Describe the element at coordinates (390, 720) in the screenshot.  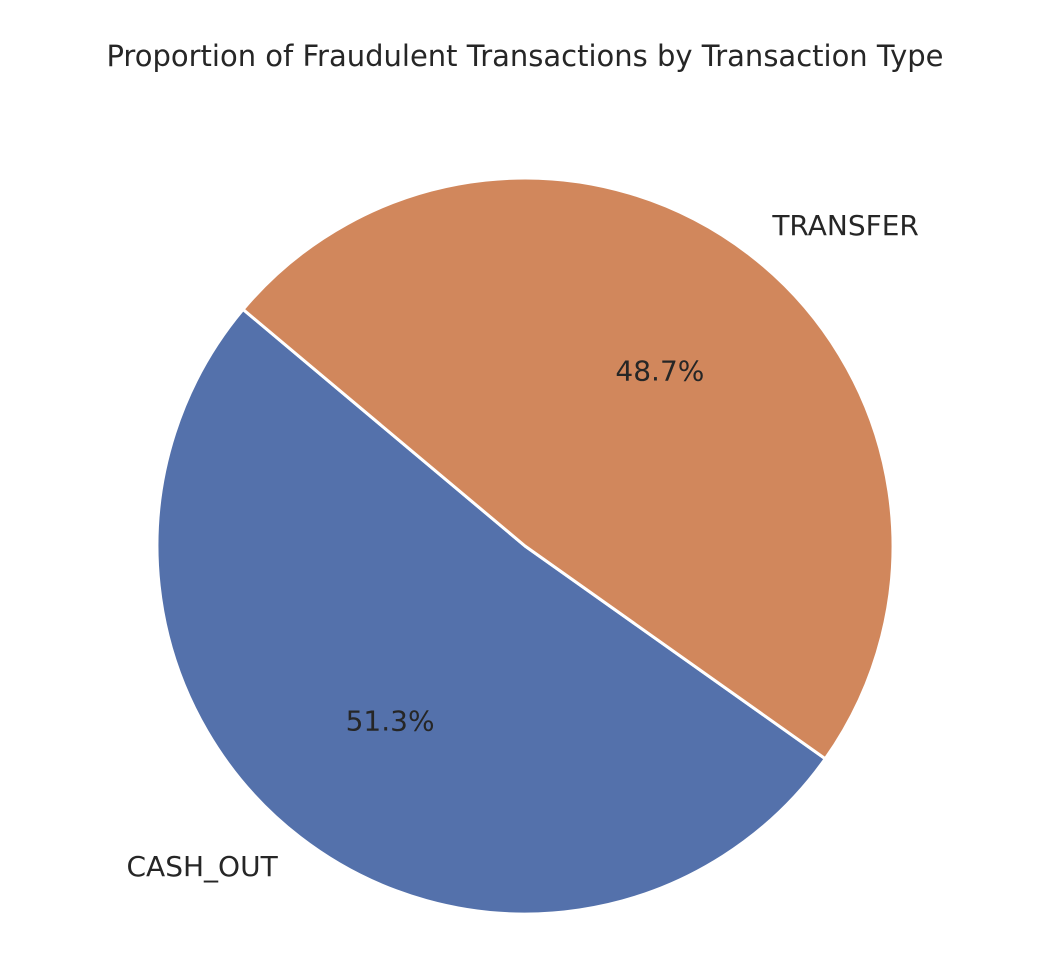
I see `slice-percent-cash-out: 51.3%` at that location.